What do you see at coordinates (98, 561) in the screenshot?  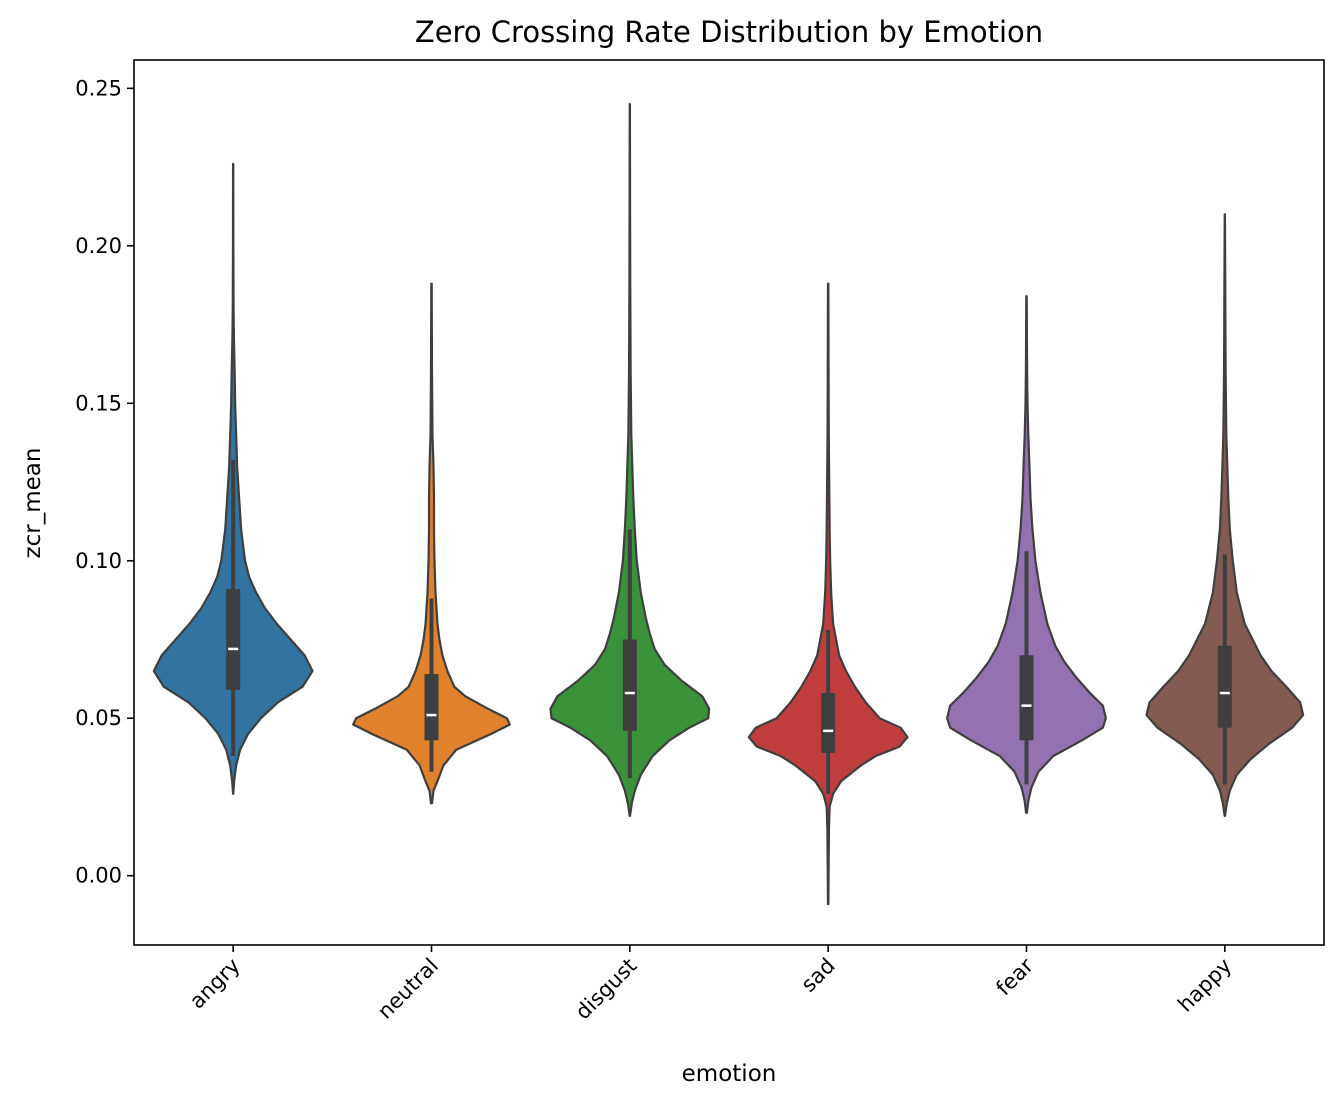 I see `y-tick-label: 0.10` at bounding box center [98, 561].